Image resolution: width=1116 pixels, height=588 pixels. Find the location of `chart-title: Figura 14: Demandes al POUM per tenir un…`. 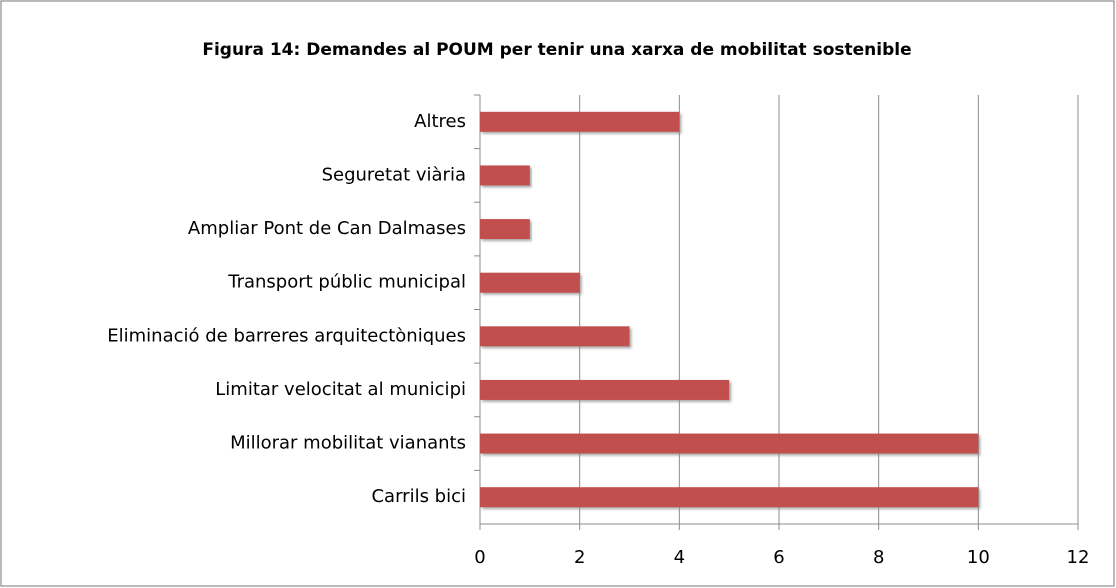

chart-title: Figura 14: Demandes al POUM per tenir un… is located at coordinates (556, 50).